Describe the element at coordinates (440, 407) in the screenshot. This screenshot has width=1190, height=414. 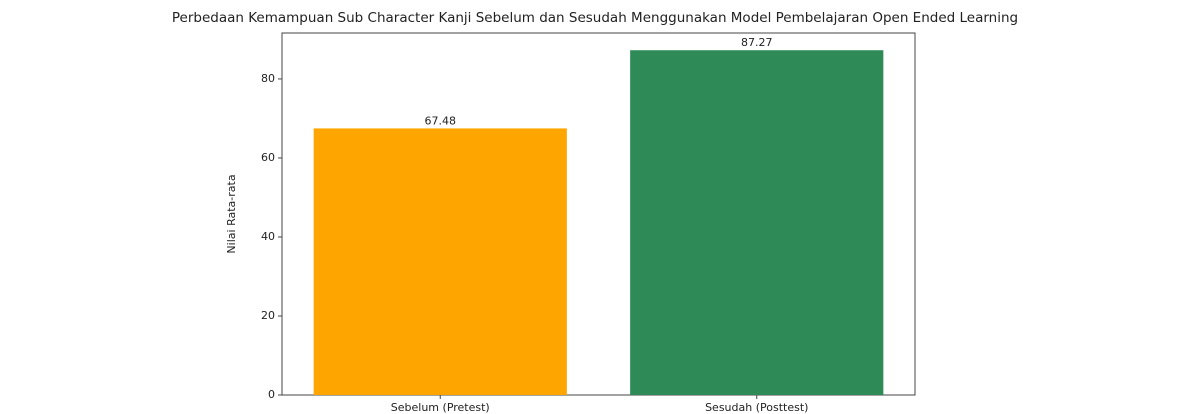
I see `x-tick-label: Sebelum (Pretest)` at that location.